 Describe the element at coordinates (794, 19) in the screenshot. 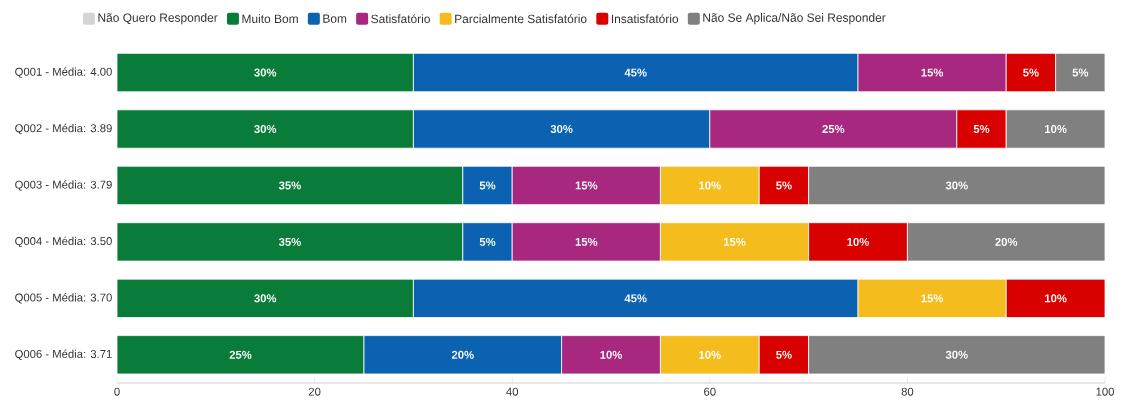

I see `legend-label: Não Se Aplica/Não Sei Responder` at that location.